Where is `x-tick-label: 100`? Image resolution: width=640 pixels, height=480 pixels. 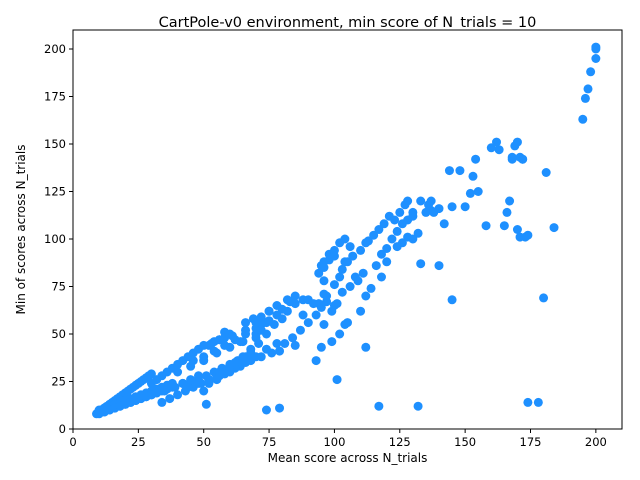 x-tick-label: 100 is located at coordinates (334, 442).